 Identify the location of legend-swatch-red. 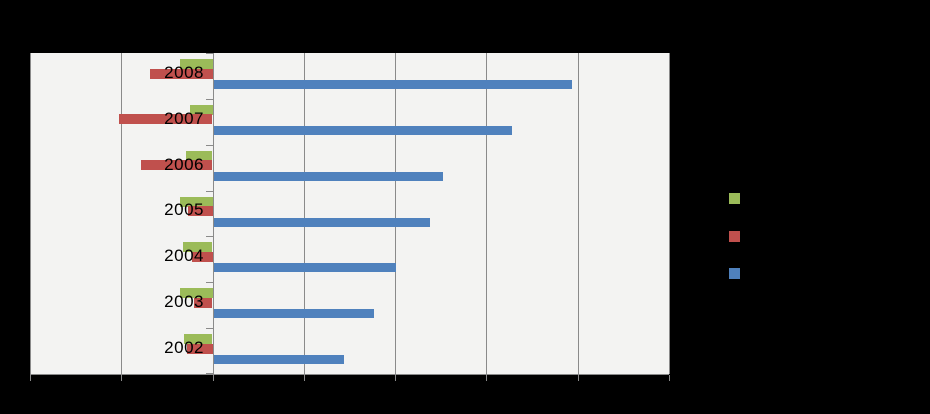
(734, 236).